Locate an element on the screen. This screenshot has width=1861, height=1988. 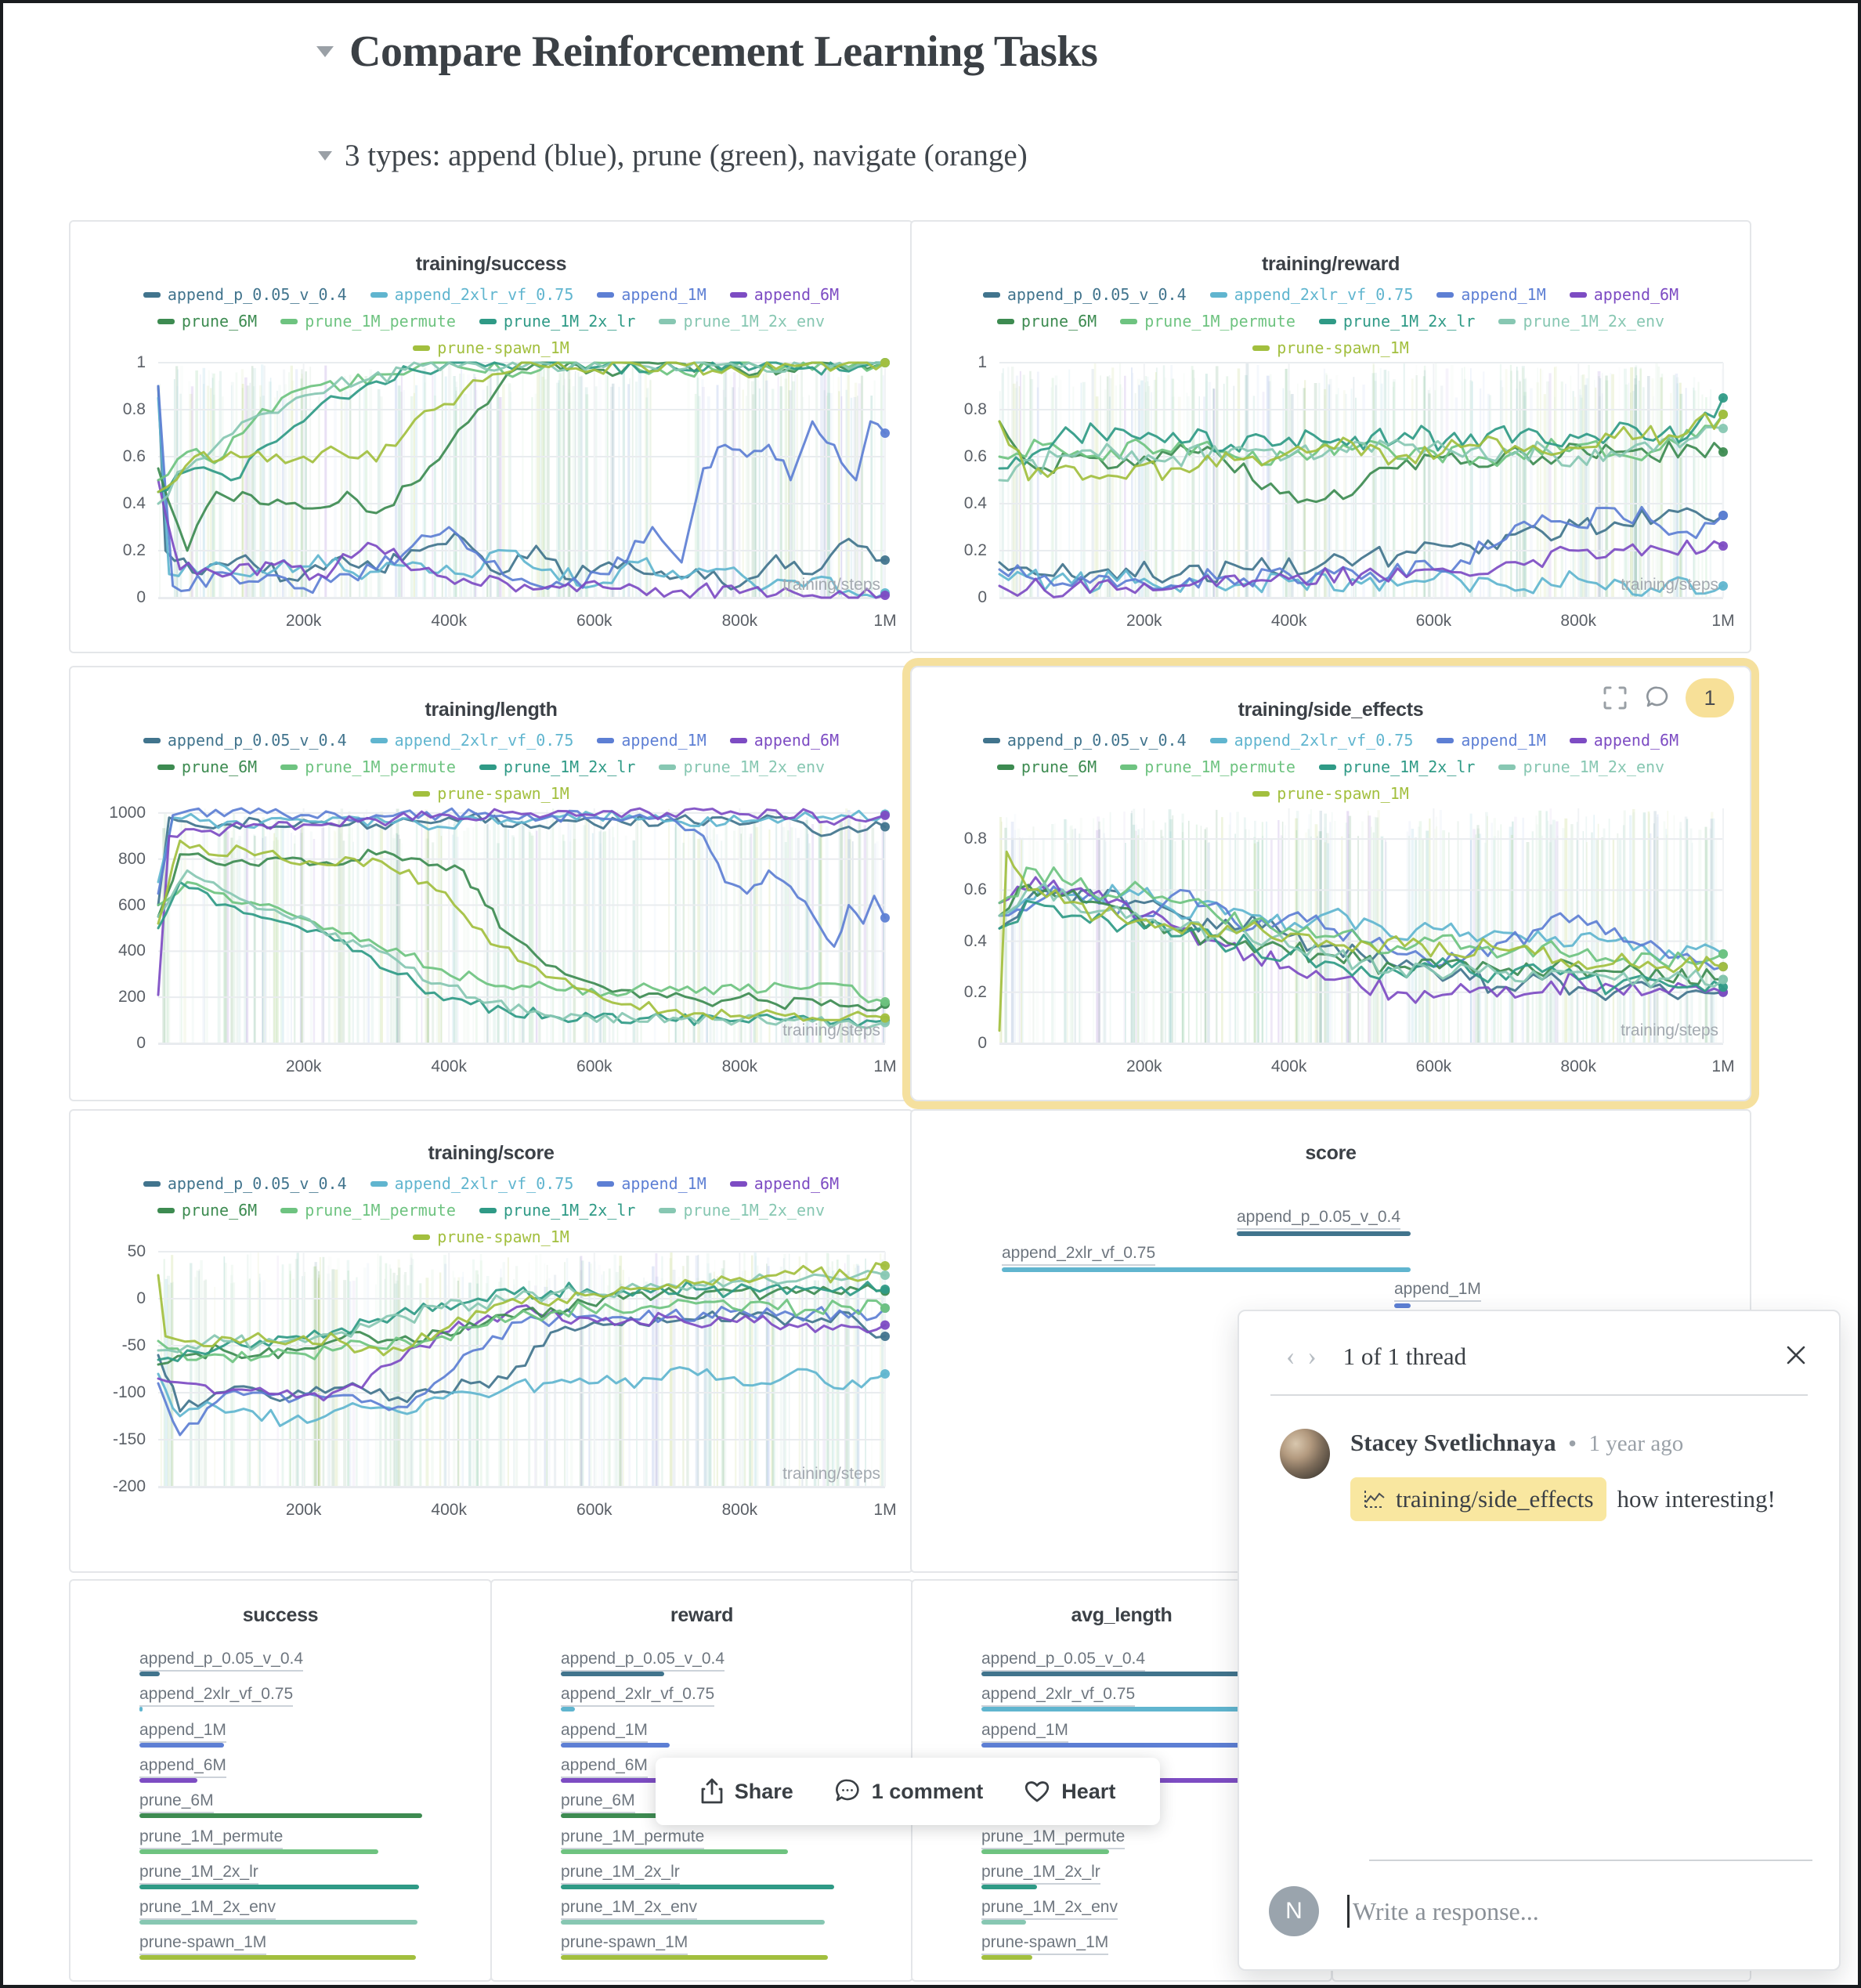
line-chart-icon is located at coordinates (1374, 1499).